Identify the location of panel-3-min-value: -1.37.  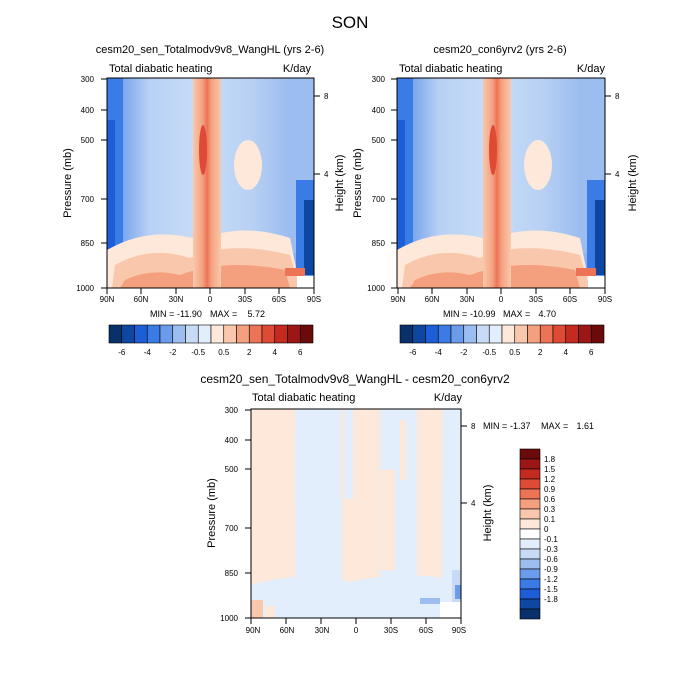
(520, 426).